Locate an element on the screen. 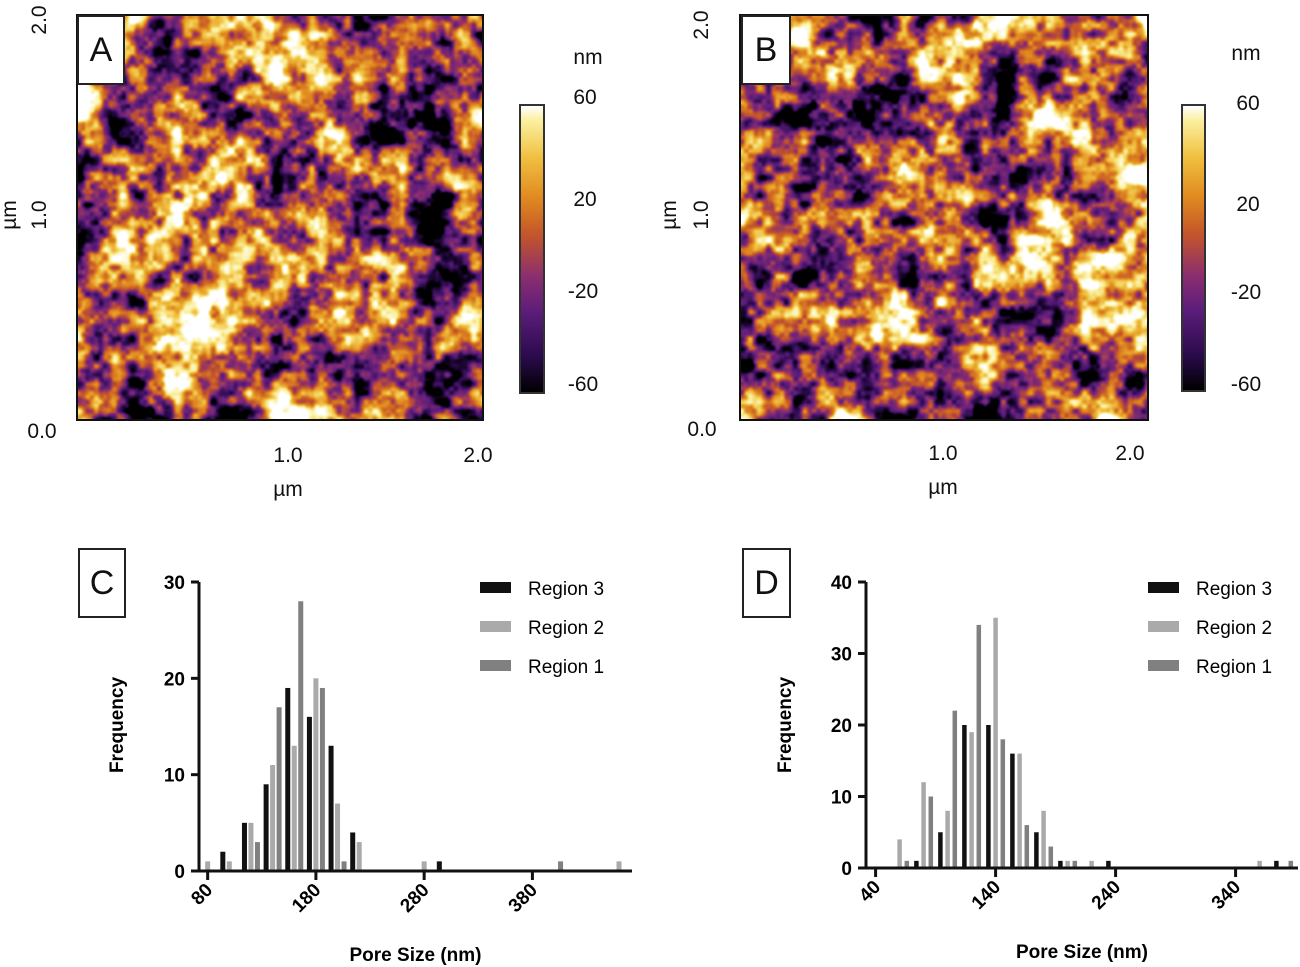 The width and height of the screenshot is (1300, 967). x-unit-a: µm is located at coordinates (288, 489).